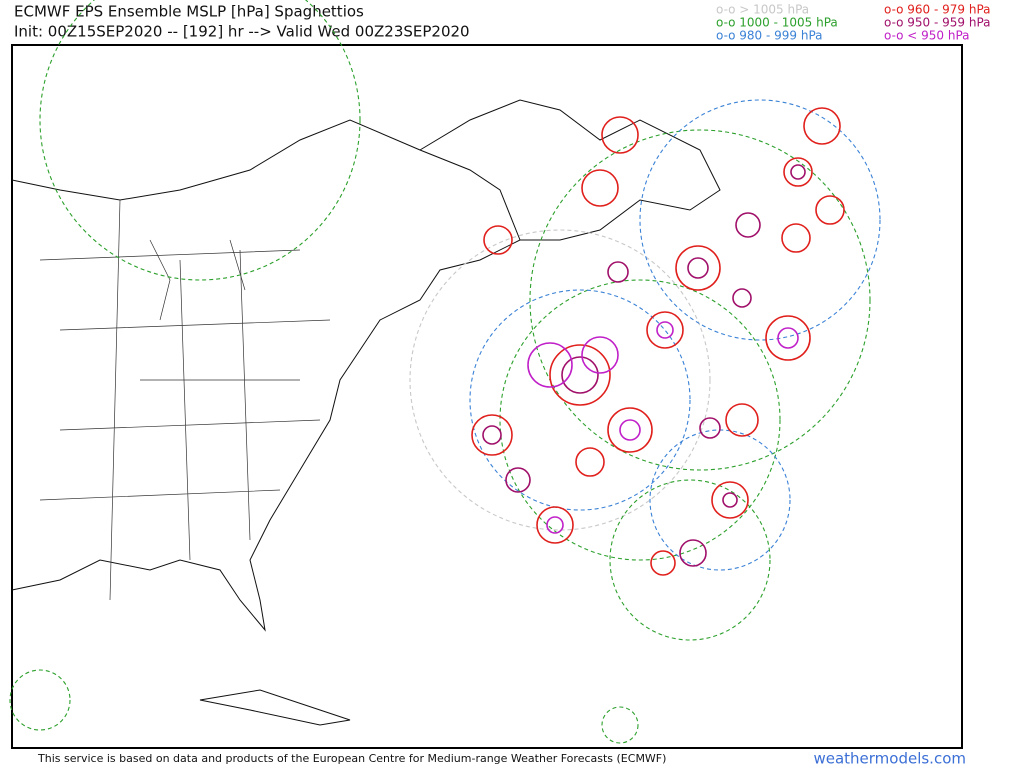  I want to click on site-link: weathermodels.com, so click(889, 759).